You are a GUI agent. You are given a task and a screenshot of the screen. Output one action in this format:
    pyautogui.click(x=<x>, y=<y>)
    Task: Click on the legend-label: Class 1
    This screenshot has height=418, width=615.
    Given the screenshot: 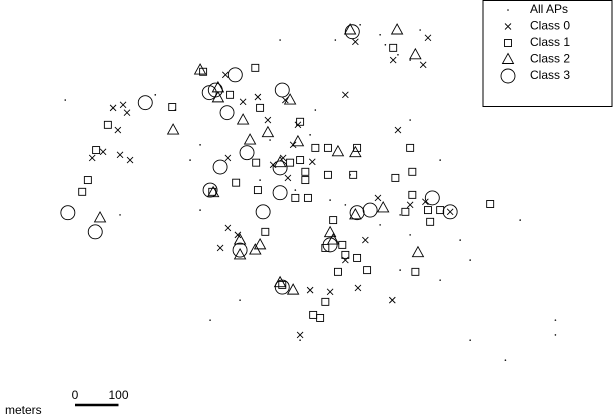 What is the action you would take?
    pyautogui.click(x=550, y=42)
    